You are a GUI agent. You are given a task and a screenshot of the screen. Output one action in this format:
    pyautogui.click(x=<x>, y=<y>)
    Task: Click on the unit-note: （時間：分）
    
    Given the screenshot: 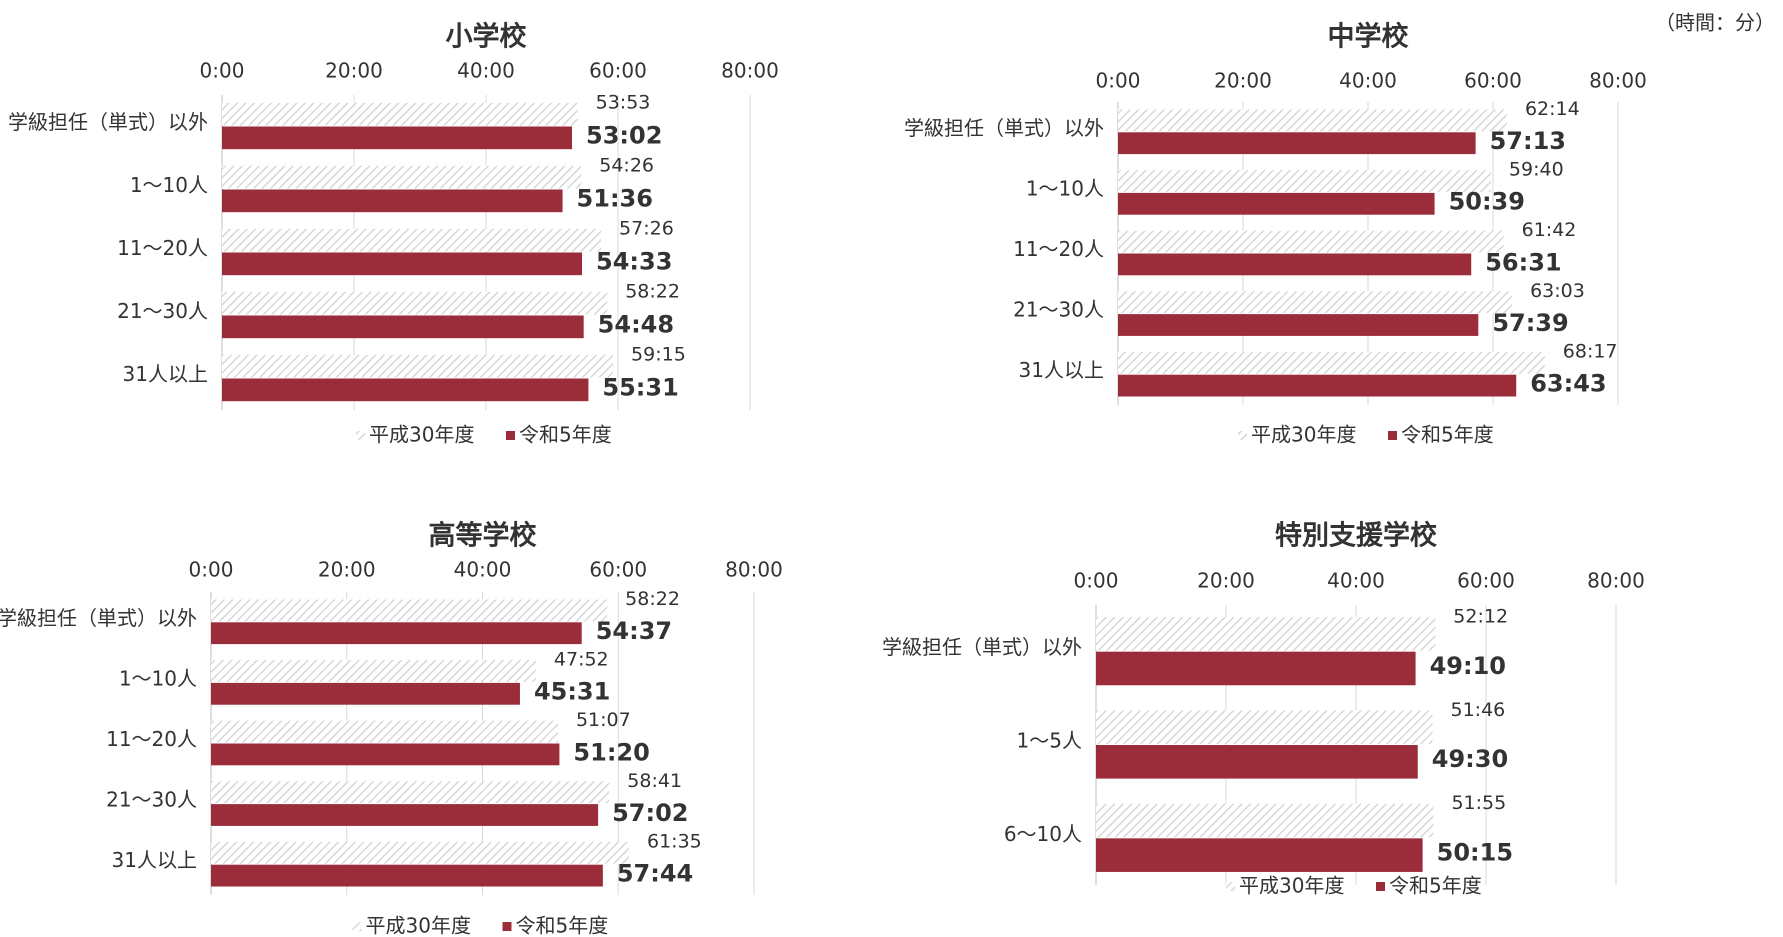 What is the action you would take?
    pyautogui.click(x=1715, y=23)
    